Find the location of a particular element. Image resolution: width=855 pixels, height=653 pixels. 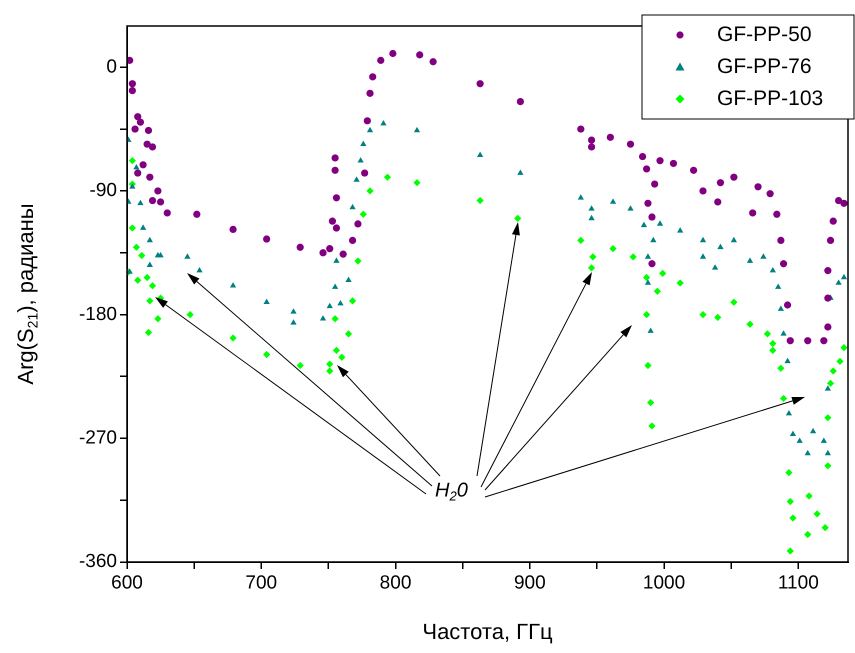

y-tick-label: -360 is located at coordinates (97, 561).